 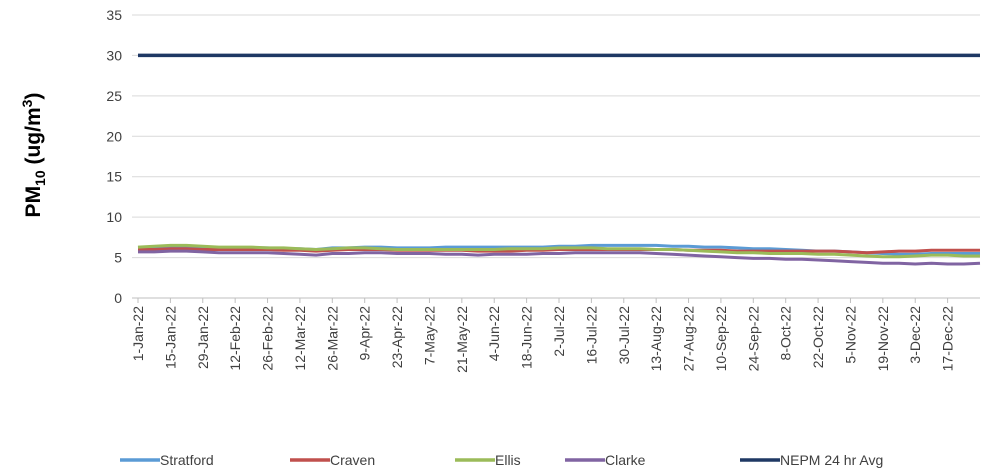 What do you see at coordinates (33, 202) in the screenshot?
I see `y-title-part: PM` at bounding box center [33, 202].